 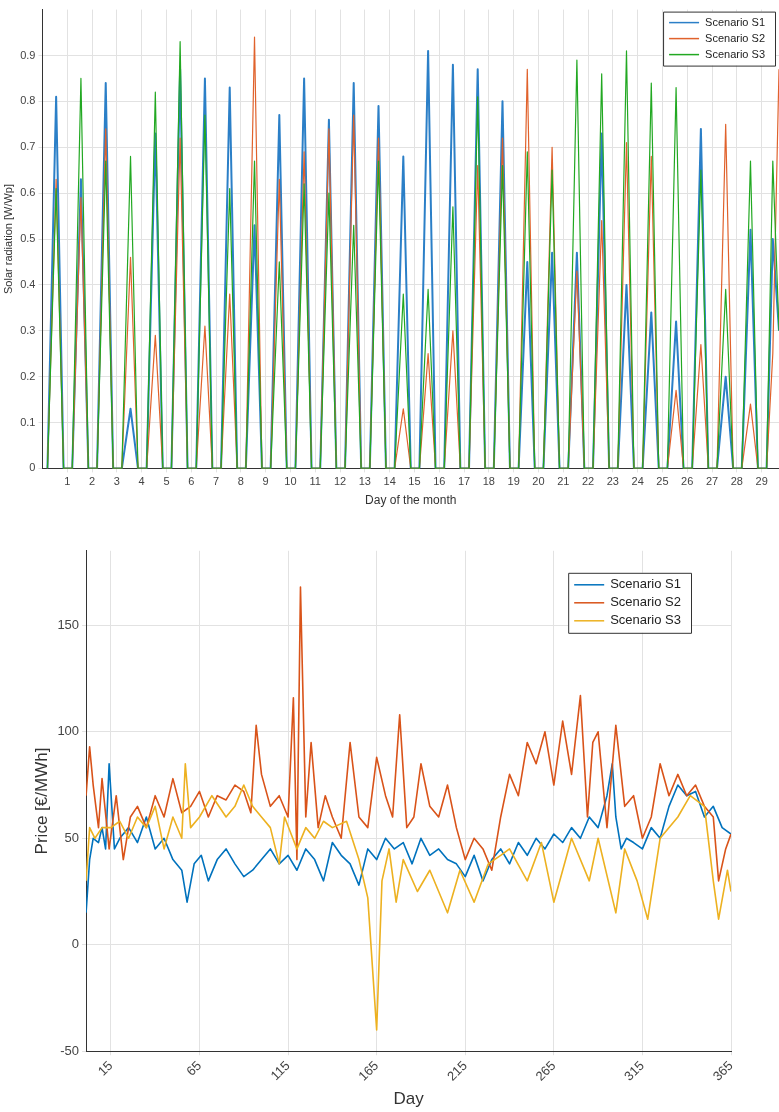 I want to click on y-tick-label: 100, so click(x=68, y=731).